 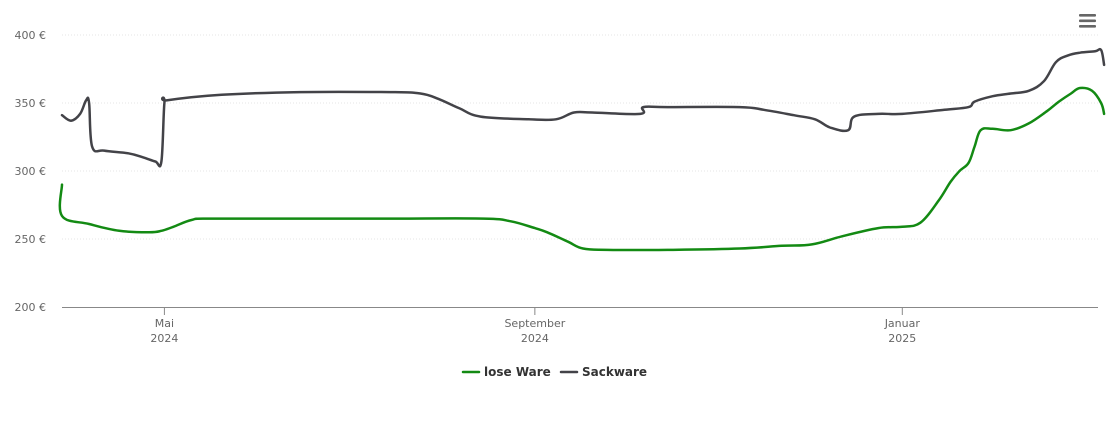 I want to click on legend-label: lose Ware, so click(x=517, y=372).